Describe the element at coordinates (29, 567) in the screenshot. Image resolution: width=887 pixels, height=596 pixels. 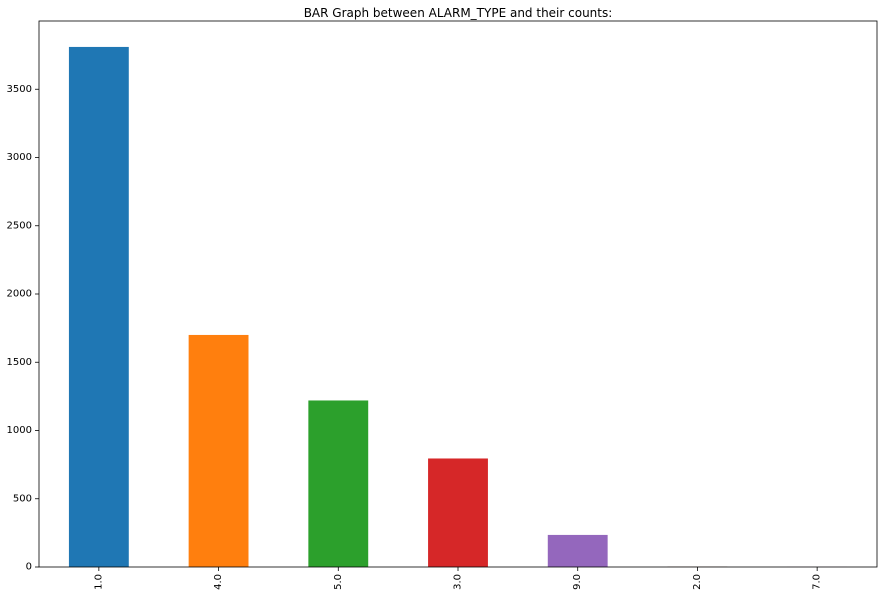
I see `y-tick-label: 0` at that location.